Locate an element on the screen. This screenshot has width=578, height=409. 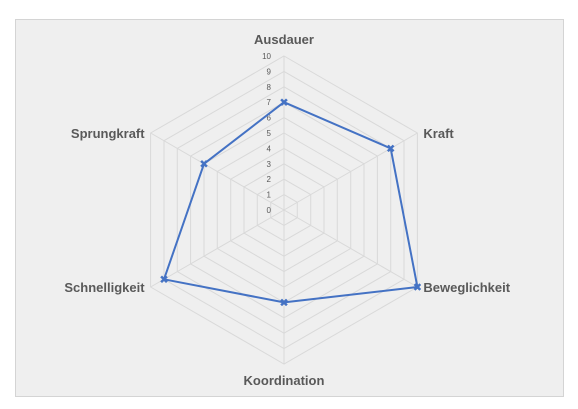
tick-label: 5 is located at coordinates (269, 133).